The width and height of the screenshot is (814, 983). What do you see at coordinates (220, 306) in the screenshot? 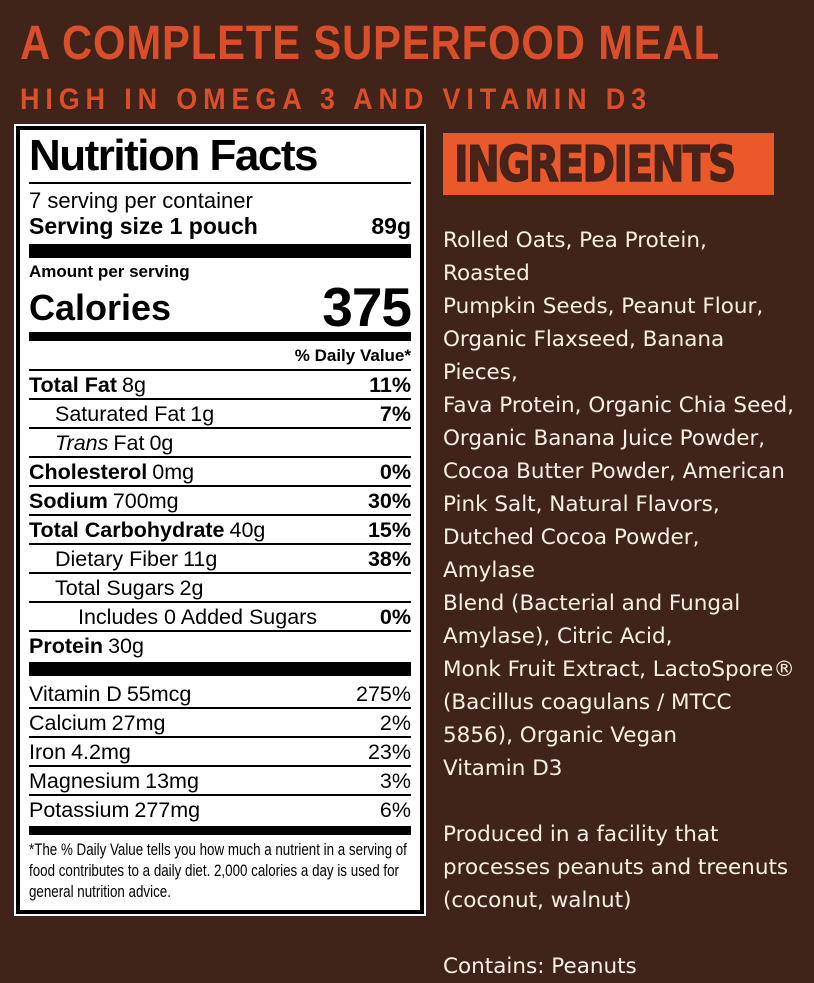
I see `calories-row: Calories 375` at bounding box center [220, 306].